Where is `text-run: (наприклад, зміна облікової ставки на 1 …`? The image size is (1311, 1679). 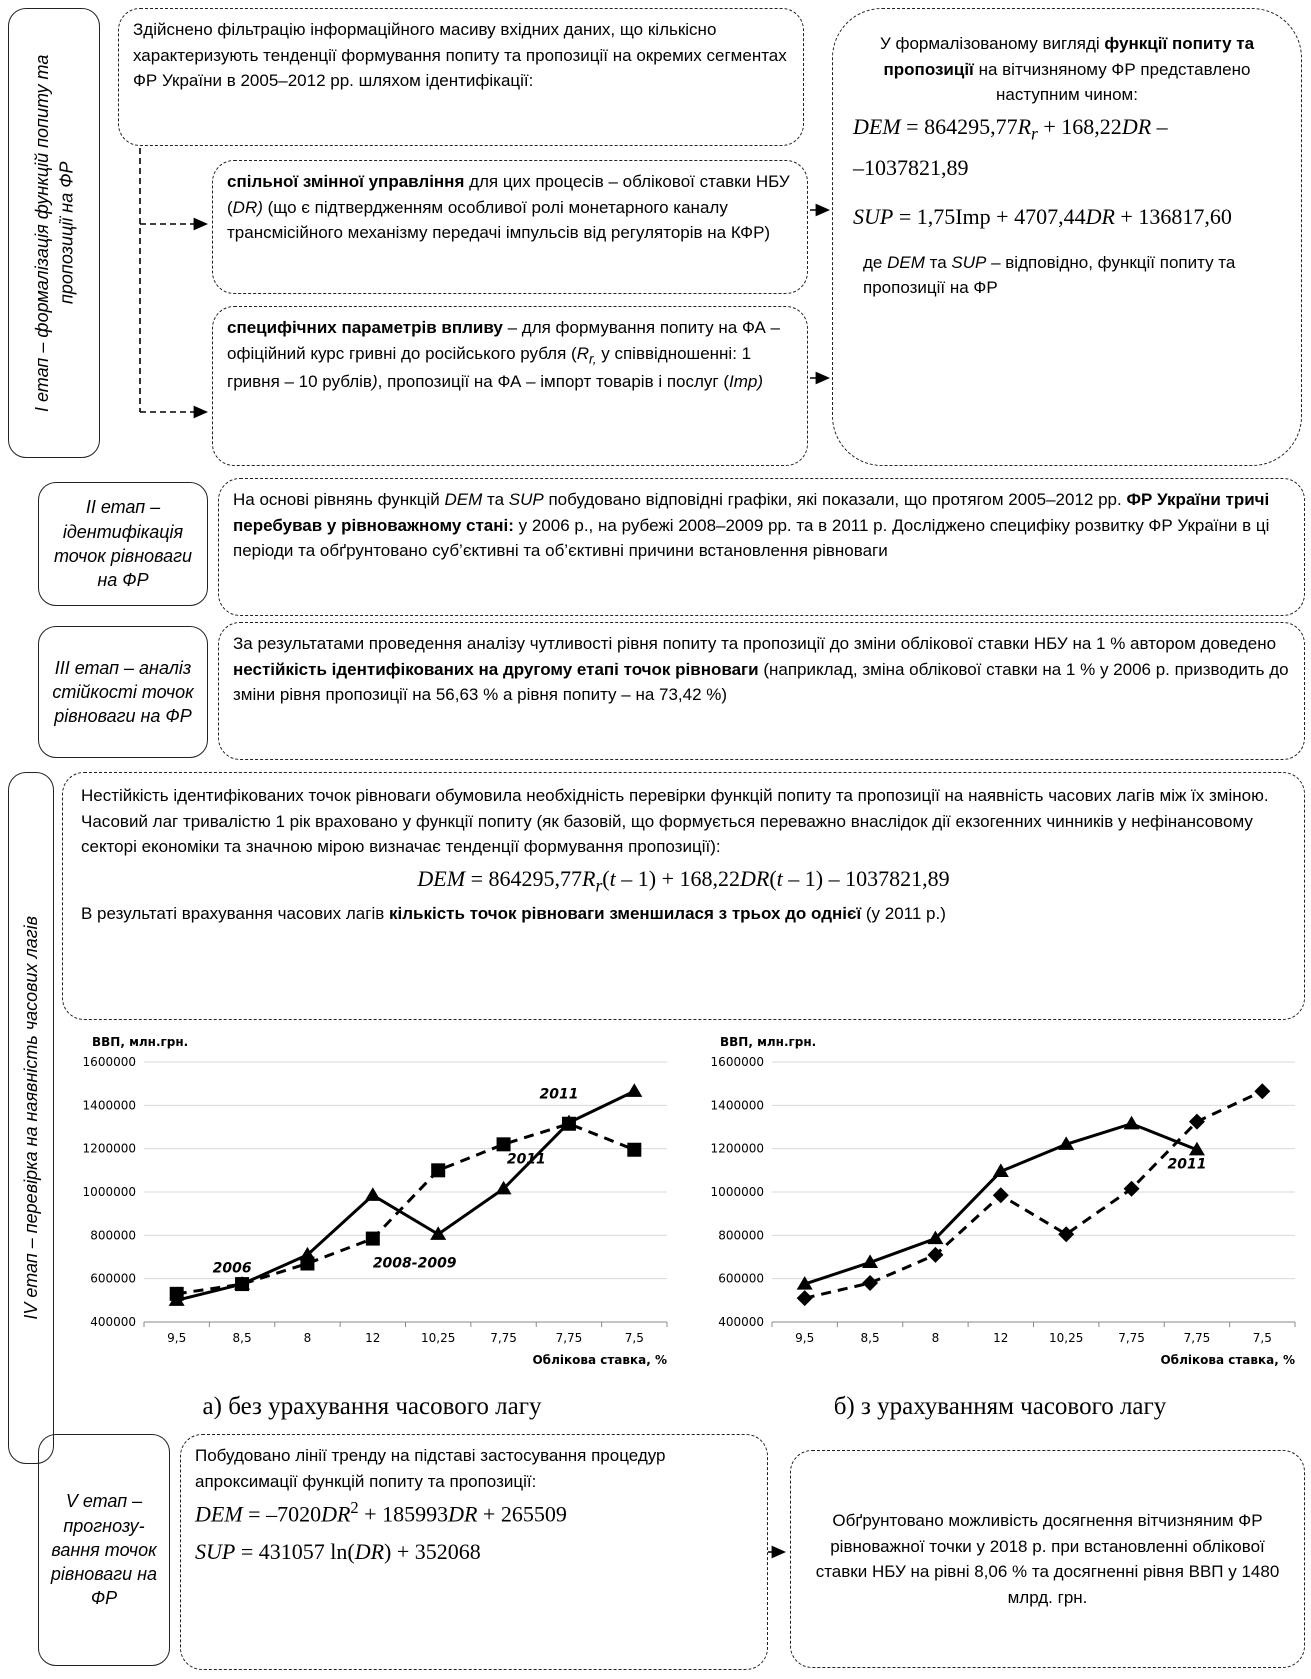 text-run: (наприклад, зміна облікової ставки на 1 … is located at coordinates (761, 682).